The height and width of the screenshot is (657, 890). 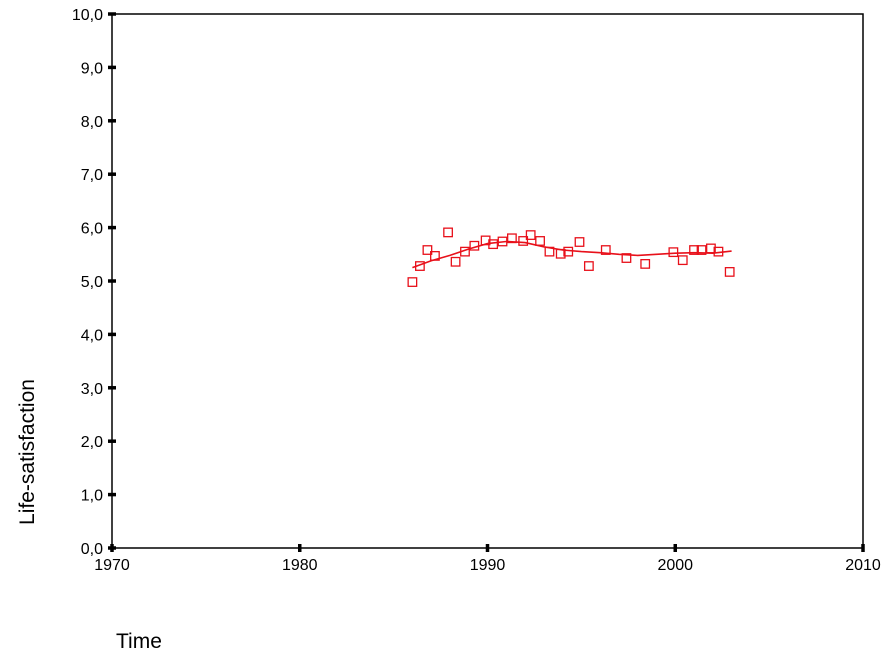 What do you see at coordinates (92, 68) in the screenshot?
I see `y-tick-label: 9,0` at bounding box center [92, 68].